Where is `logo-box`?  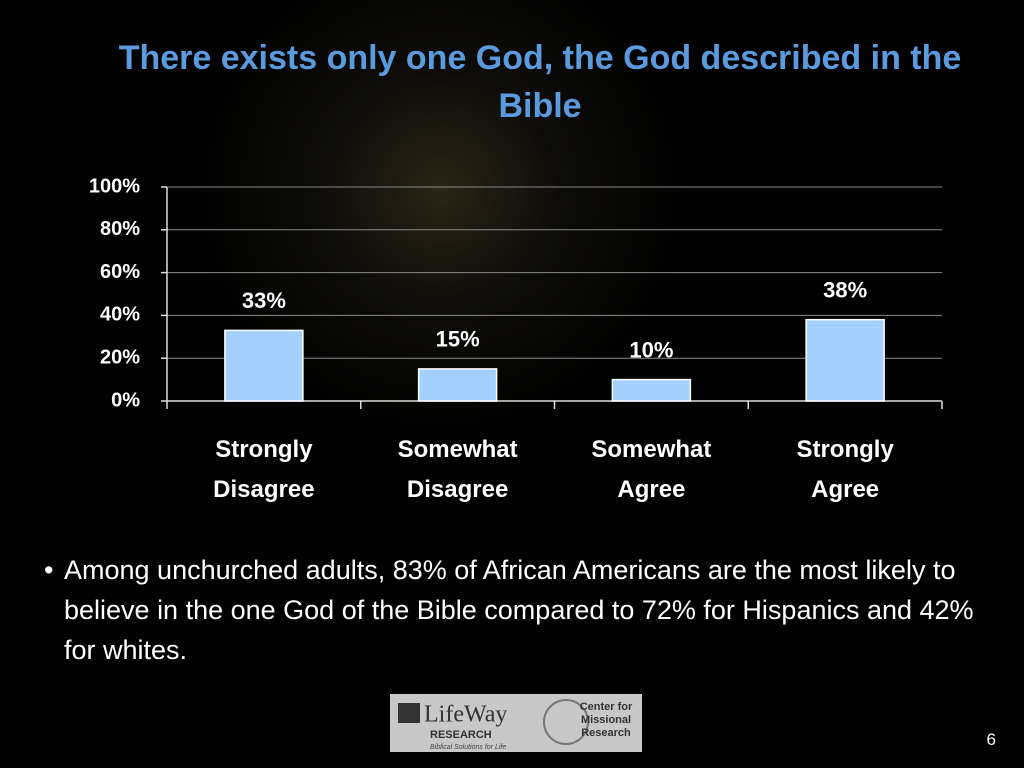
logo-box is located at coordinates (516, 723).